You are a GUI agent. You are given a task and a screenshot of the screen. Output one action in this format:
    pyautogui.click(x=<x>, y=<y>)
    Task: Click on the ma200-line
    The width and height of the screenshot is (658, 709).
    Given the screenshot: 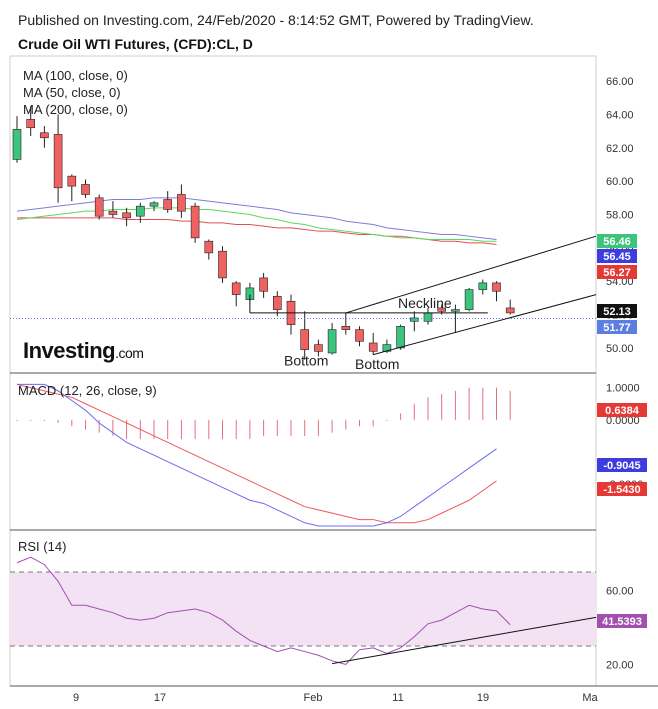 What is the action you would take?
    pyautogui.click(x=257, y=231)
    